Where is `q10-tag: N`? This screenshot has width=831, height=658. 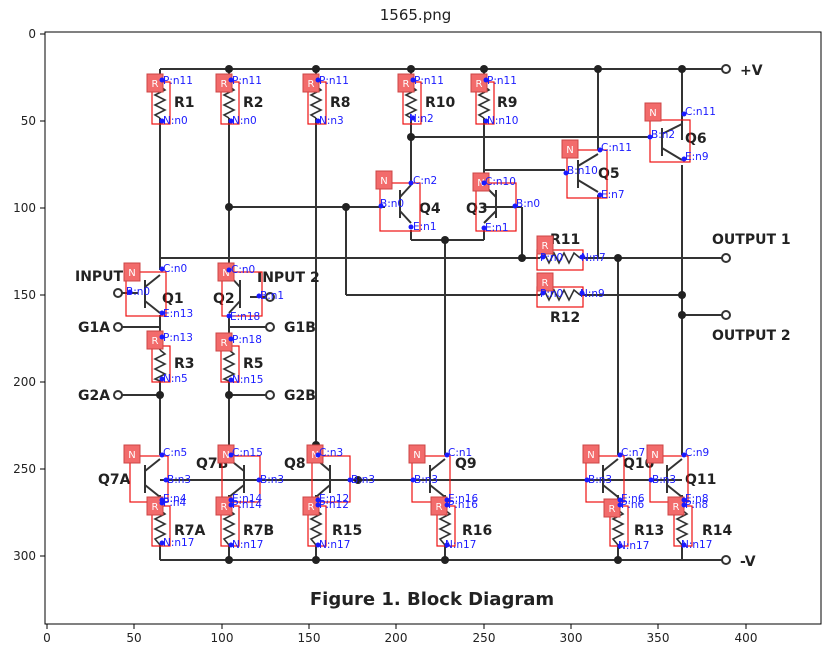
q10-tag: N is located at coordinates (590, 455).